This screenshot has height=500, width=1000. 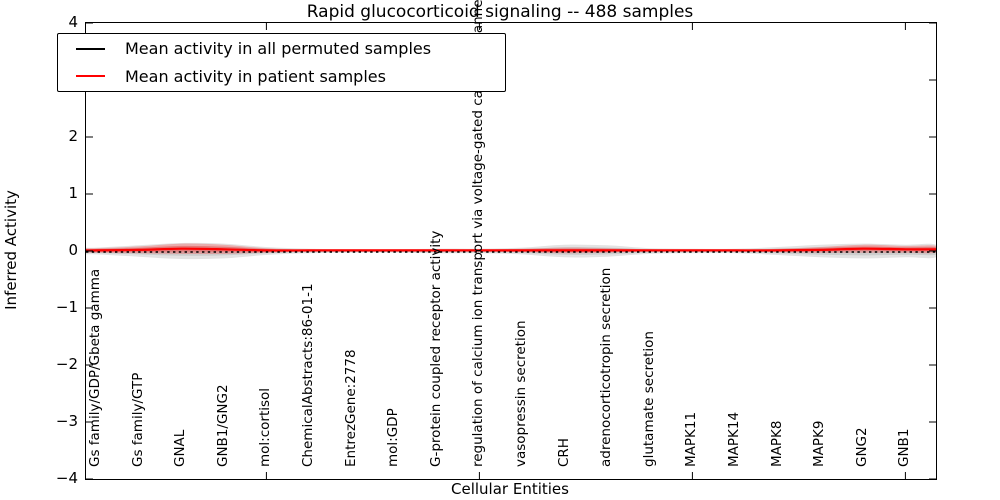 I want to click on y-tick-label: 1, so click(x=73, y=193).